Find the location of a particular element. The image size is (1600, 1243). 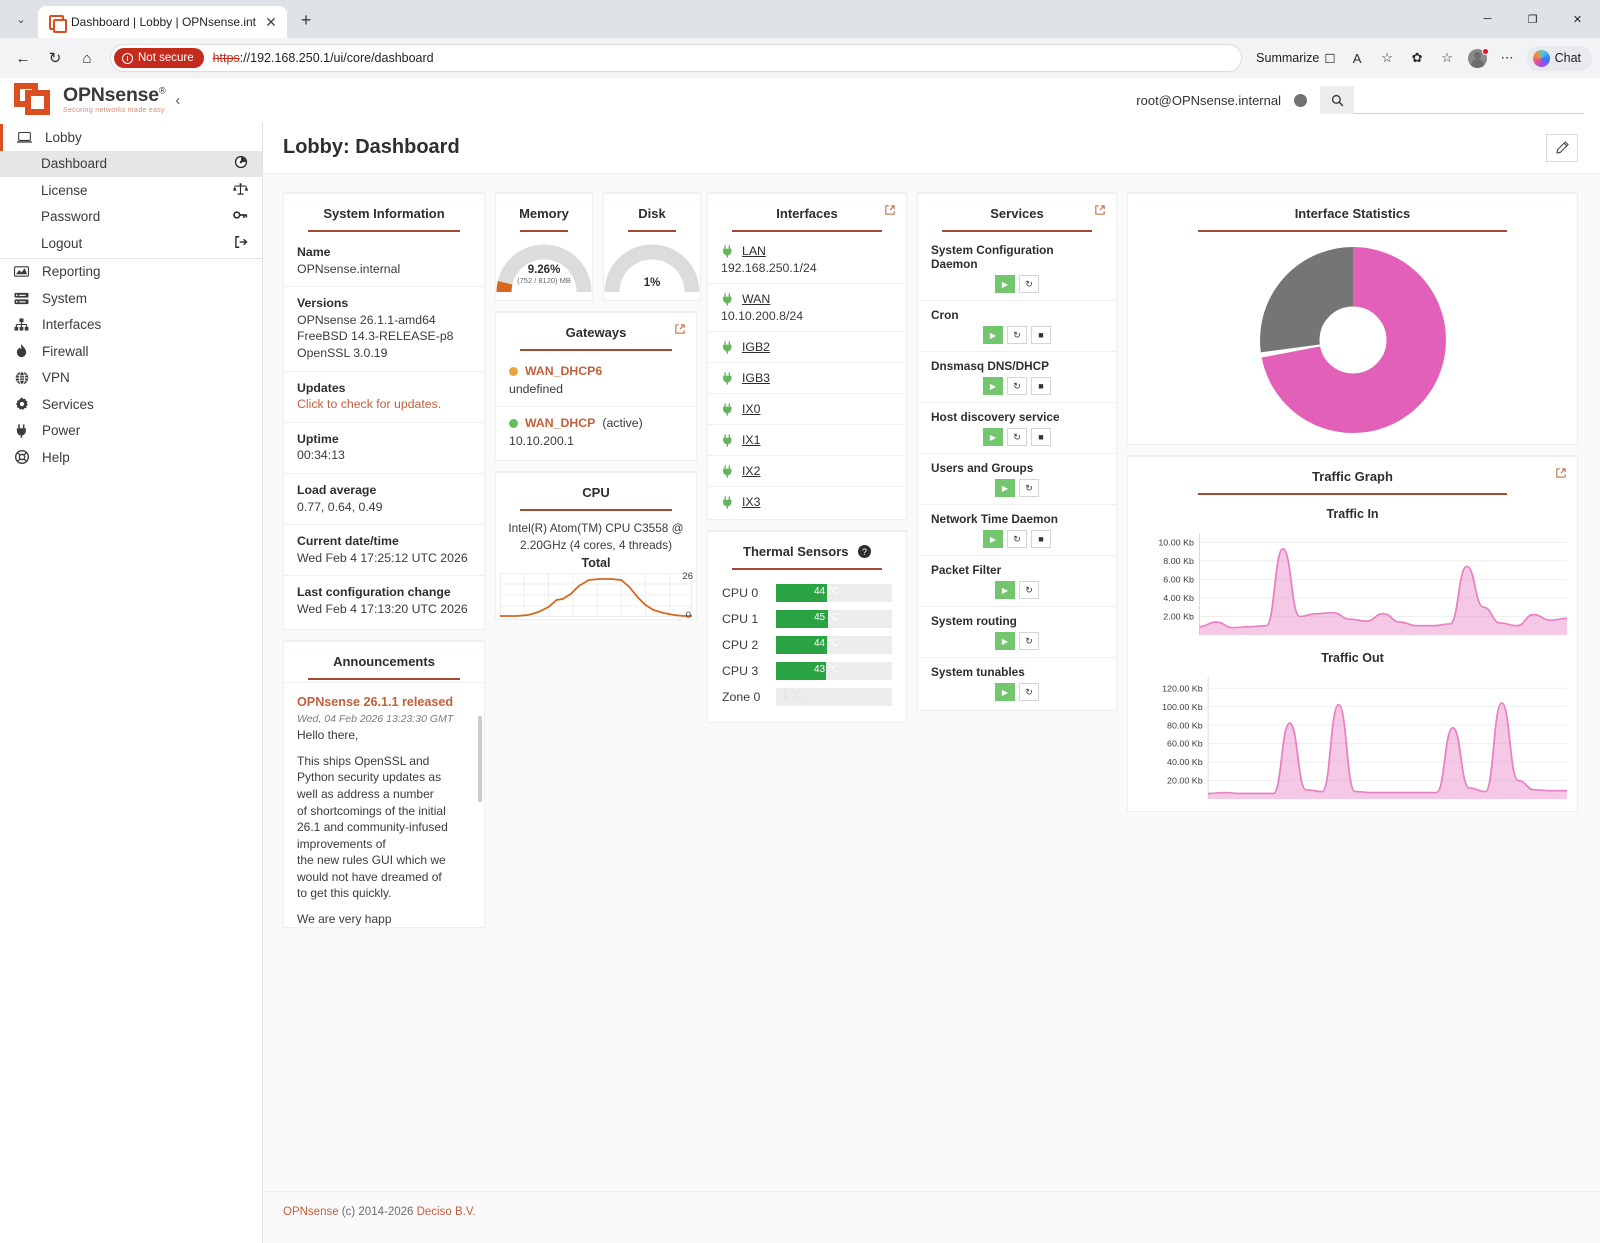

info-row-updates: Updates Click to check for updates. is located at coordinates (384, 397).